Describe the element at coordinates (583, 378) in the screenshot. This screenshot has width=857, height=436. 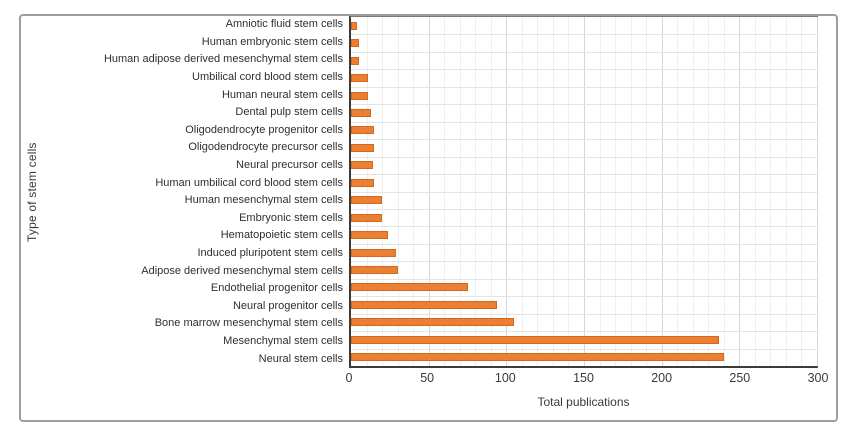
I see `x-tick-label: 150` at that location.